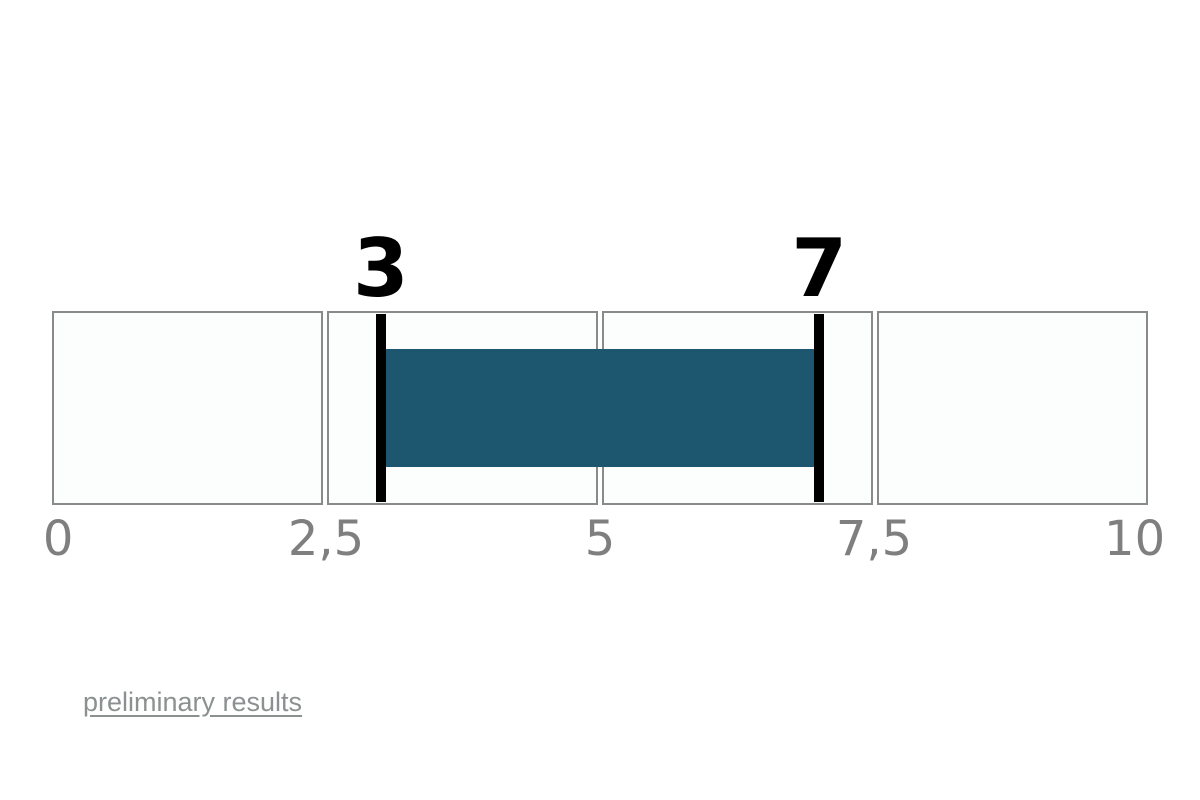 This screenshot has height=800, width=1200. Describe the element at coordinates (819, 408) in the screenshot. I see `range-end-marker` at that location.